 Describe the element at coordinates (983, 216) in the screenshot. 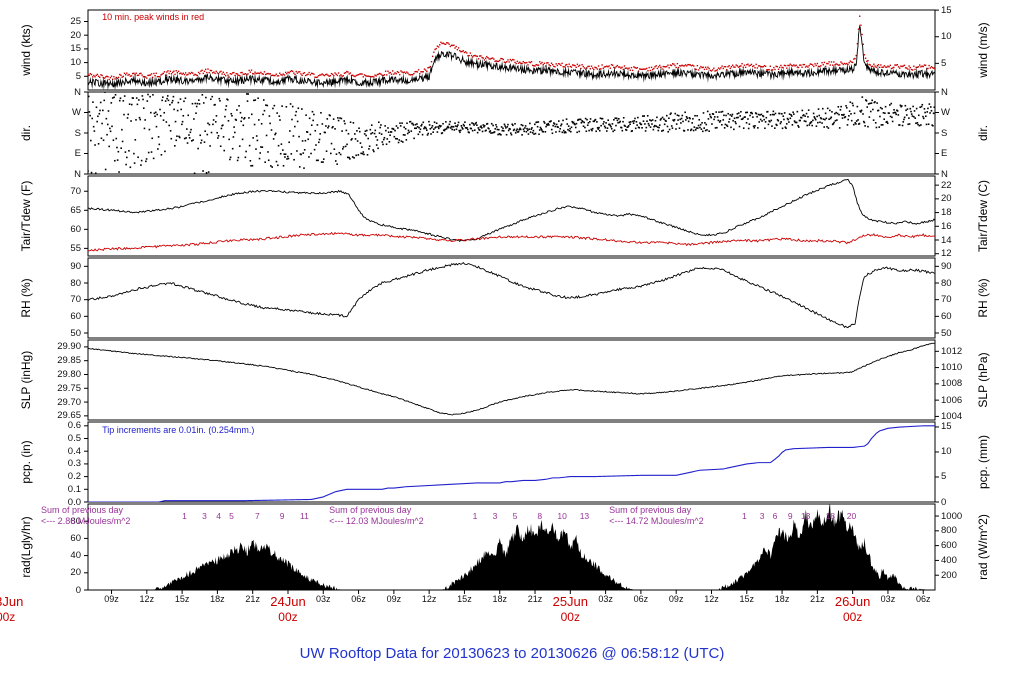

I see `axis-title-right-temp: Tair/Tdew (C)` at that location.